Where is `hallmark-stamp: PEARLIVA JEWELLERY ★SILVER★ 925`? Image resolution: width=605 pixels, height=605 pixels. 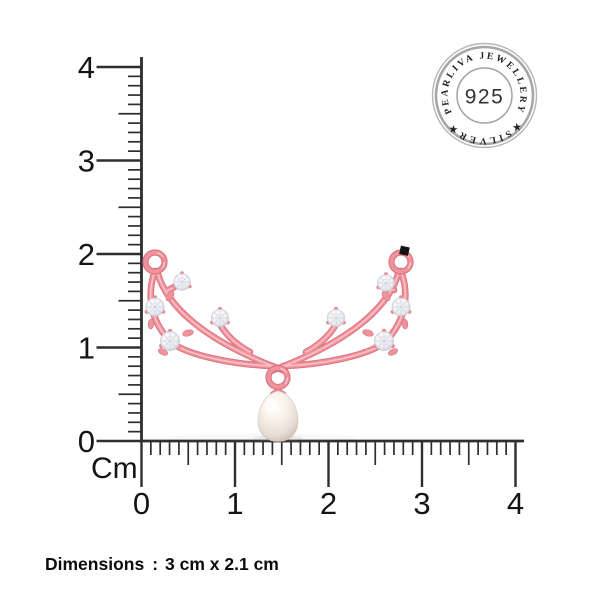
hallmark-stamp: PEARLIVA JEWELLERY ★SILVER★ 925 is located at coordinates (484, 95).